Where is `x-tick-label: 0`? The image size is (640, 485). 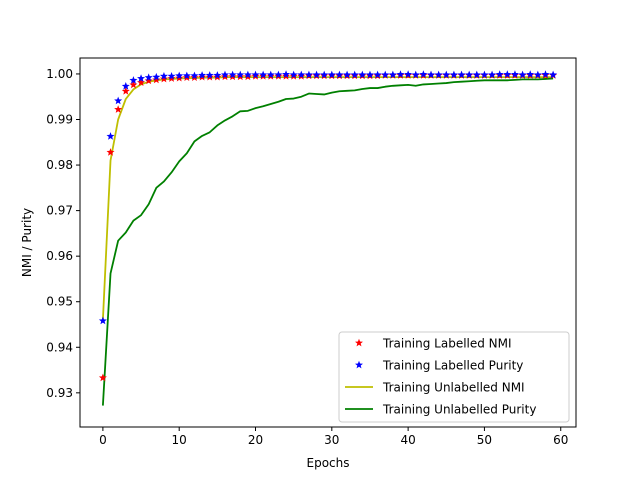 x-tick-label: 0 is located at coordinates (103, 440).